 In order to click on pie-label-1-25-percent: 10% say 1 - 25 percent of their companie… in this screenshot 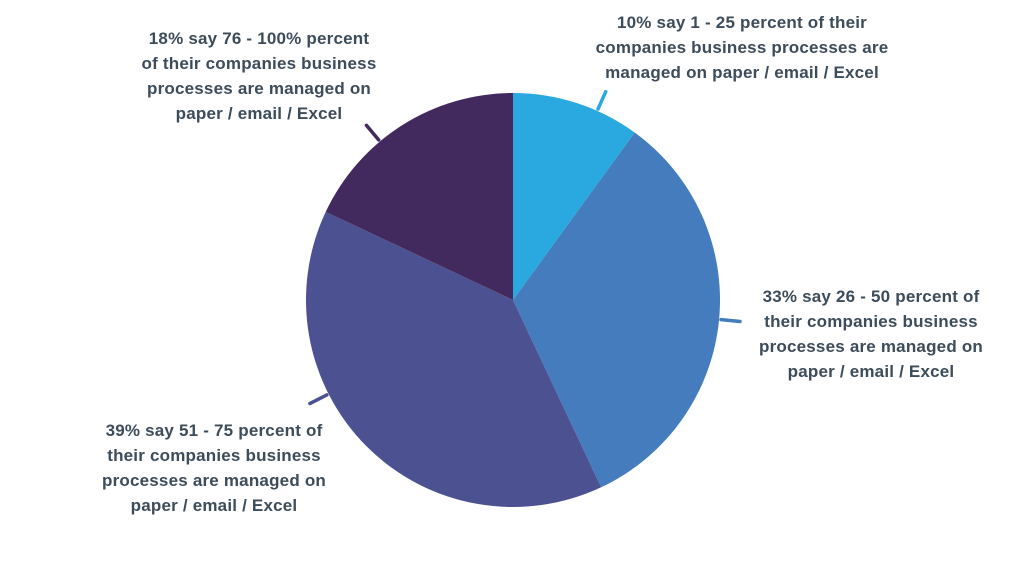, I will do `click(742, 47)`.